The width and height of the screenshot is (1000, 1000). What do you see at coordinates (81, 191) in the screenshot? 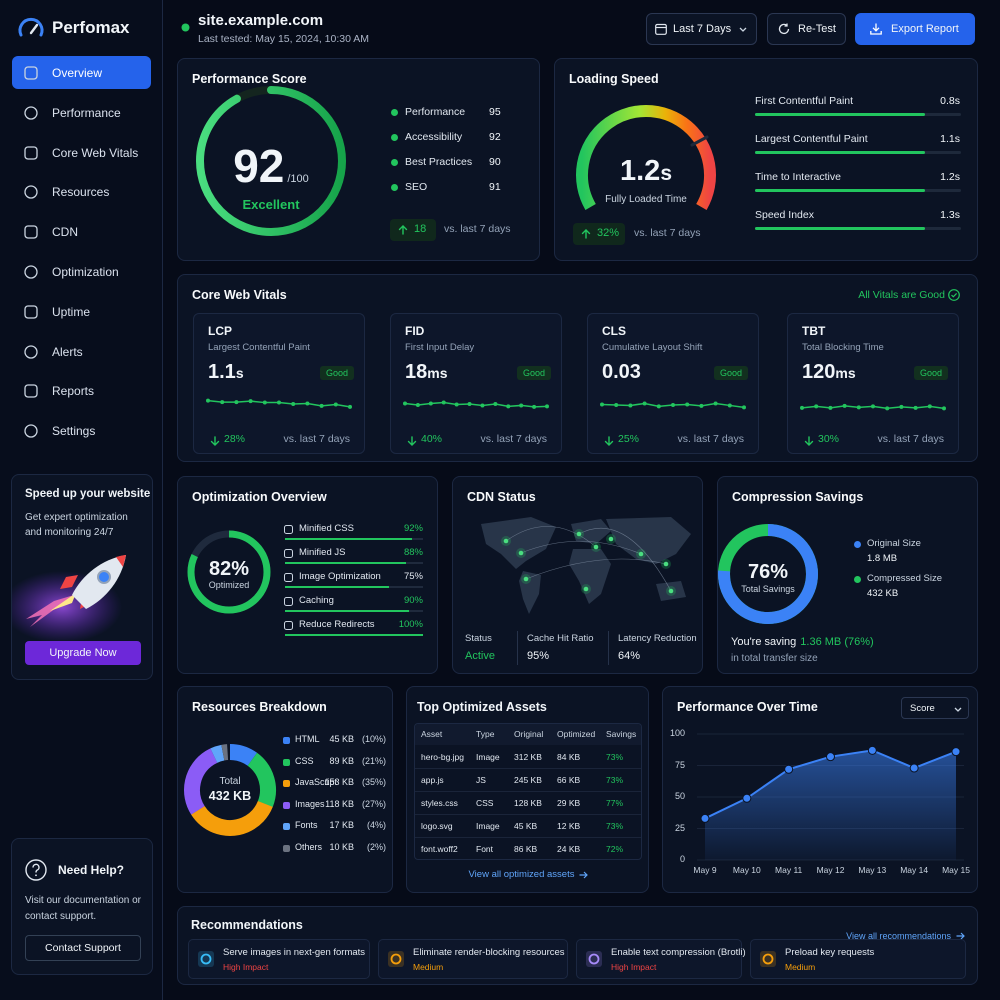
I see `nav-item: Resources` at bounding box center [81, 191].